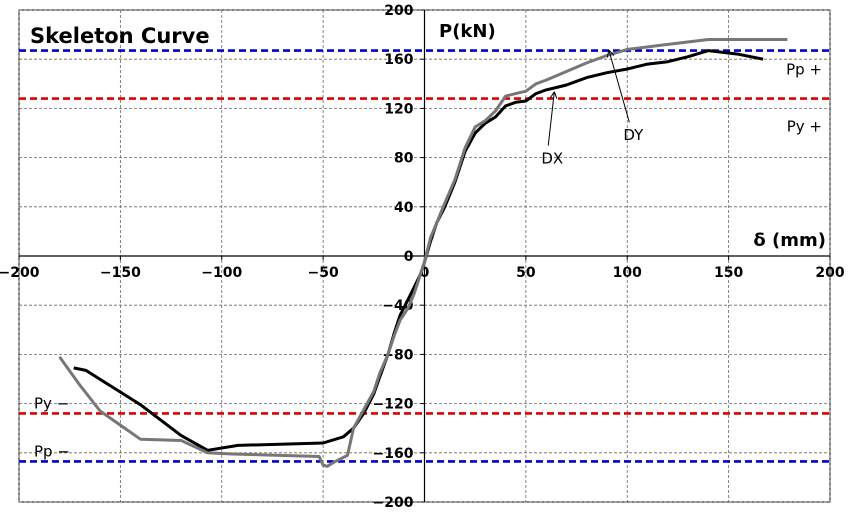  Describe the element at coordinates (323, 273) in the screenshot. I see `x-tick-label: −50` at that location.